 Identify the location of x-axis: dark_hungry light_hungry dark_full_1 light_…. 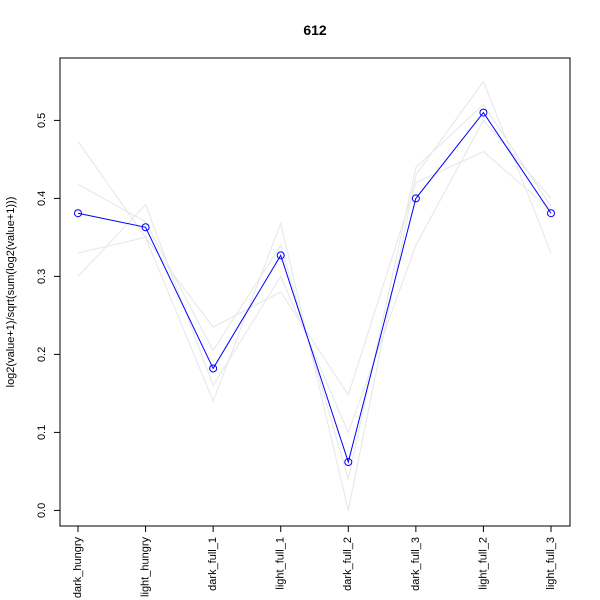
(314, 562).